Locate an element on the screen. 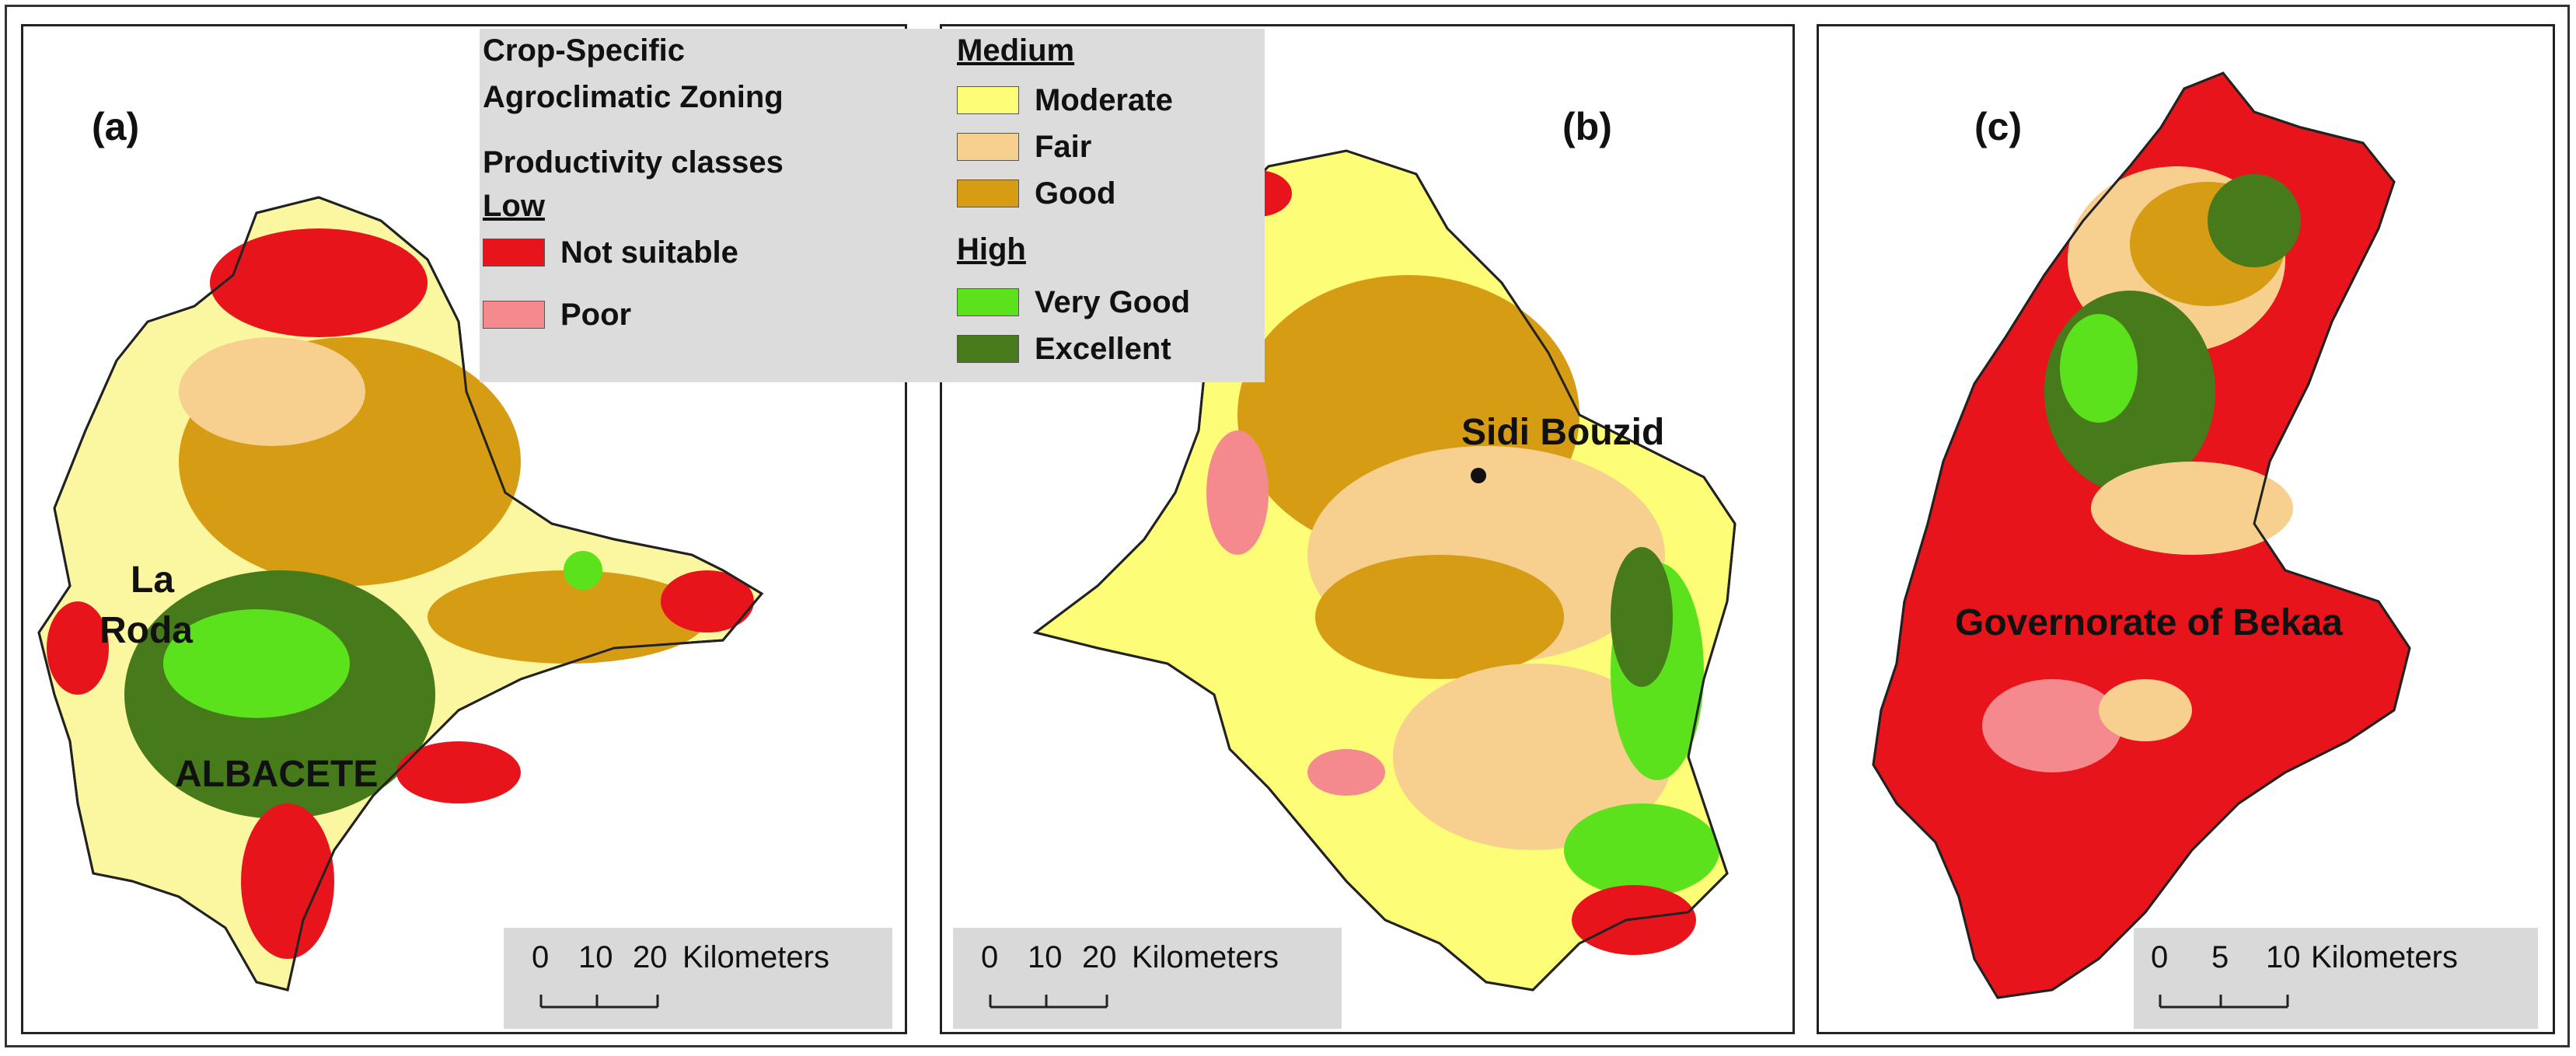 Image resolution: width=2576 pixels, height=1056 pixels. place-sidi-bouzid: Sidi Bouzid is located at coordinates (1563, 432).